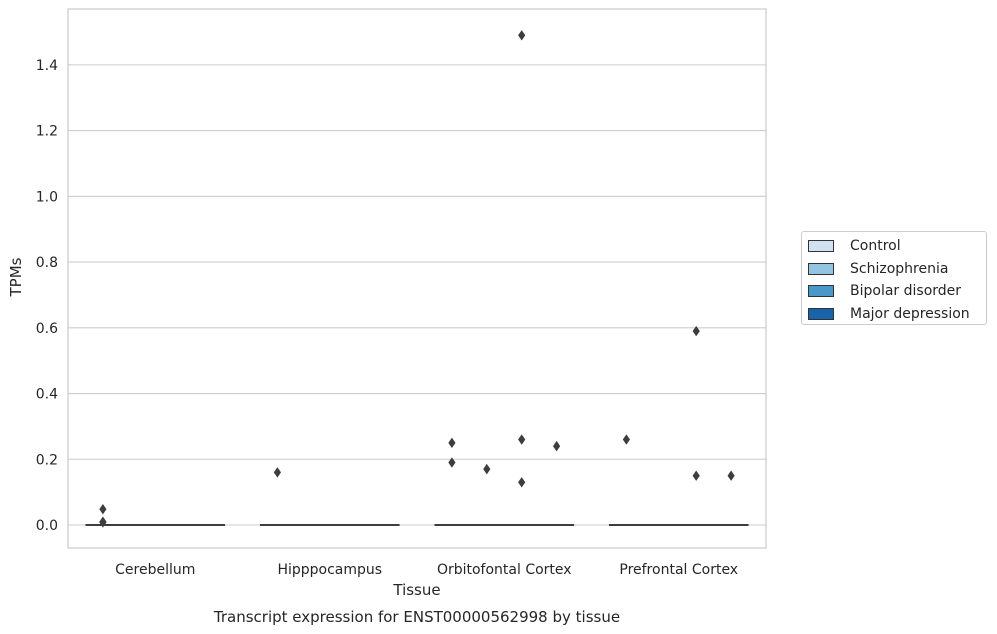  Describe the element at coordinates (821, 268) in the screenshot. I see `legend-swatch-schizophrenia` at that location.